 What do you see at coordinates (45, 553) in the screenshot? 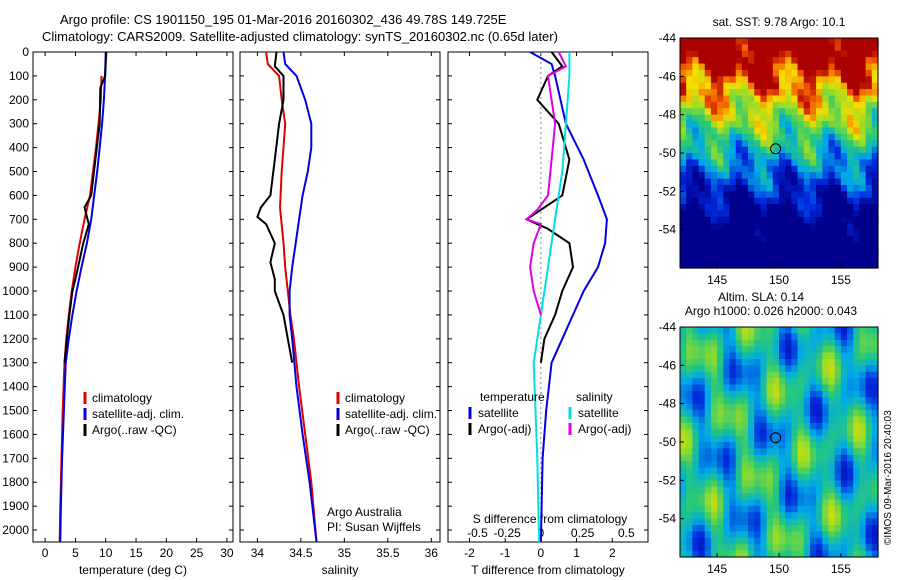
I see `temperature-xtick-label: 0` at bounding box center [45, 553].